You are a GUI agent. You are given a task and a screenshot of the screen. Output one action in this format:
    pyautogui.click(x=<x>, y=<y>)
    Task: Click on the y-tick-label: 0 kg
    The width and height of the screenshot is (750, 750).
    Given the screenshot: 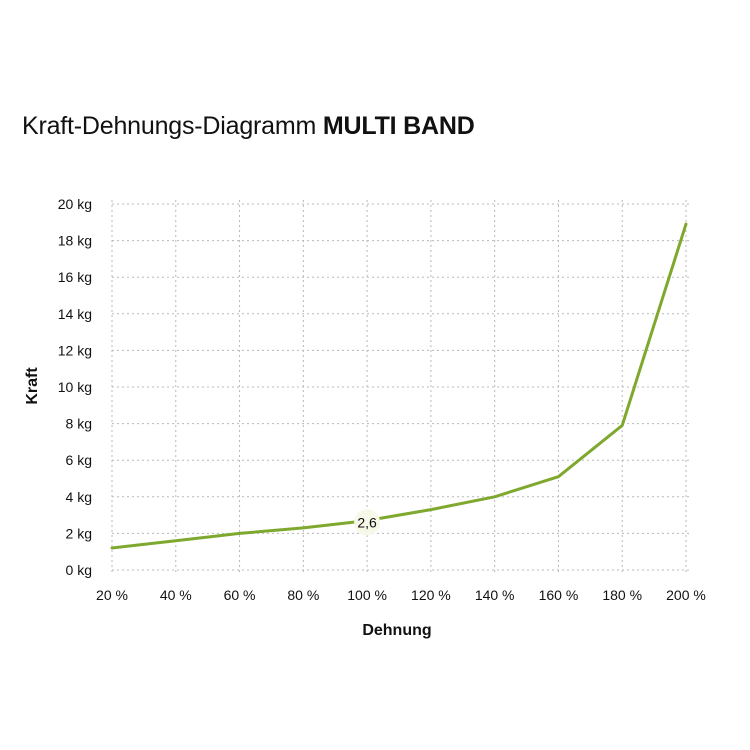 What is the action you would take?
    pyautogui.click(x=79, y=570)
    